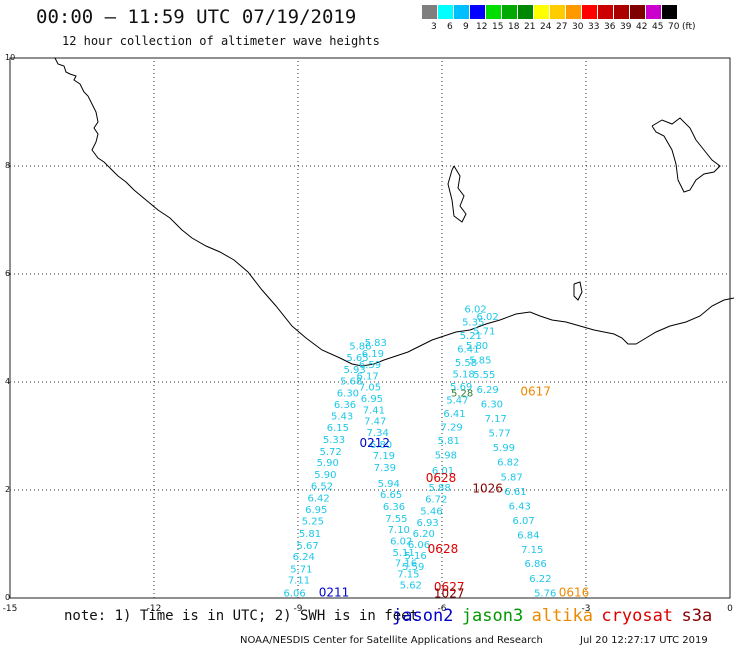 This screenshot has height=650, width=740. I want to click on wave-height-label: 6.84, so click(528, 536).